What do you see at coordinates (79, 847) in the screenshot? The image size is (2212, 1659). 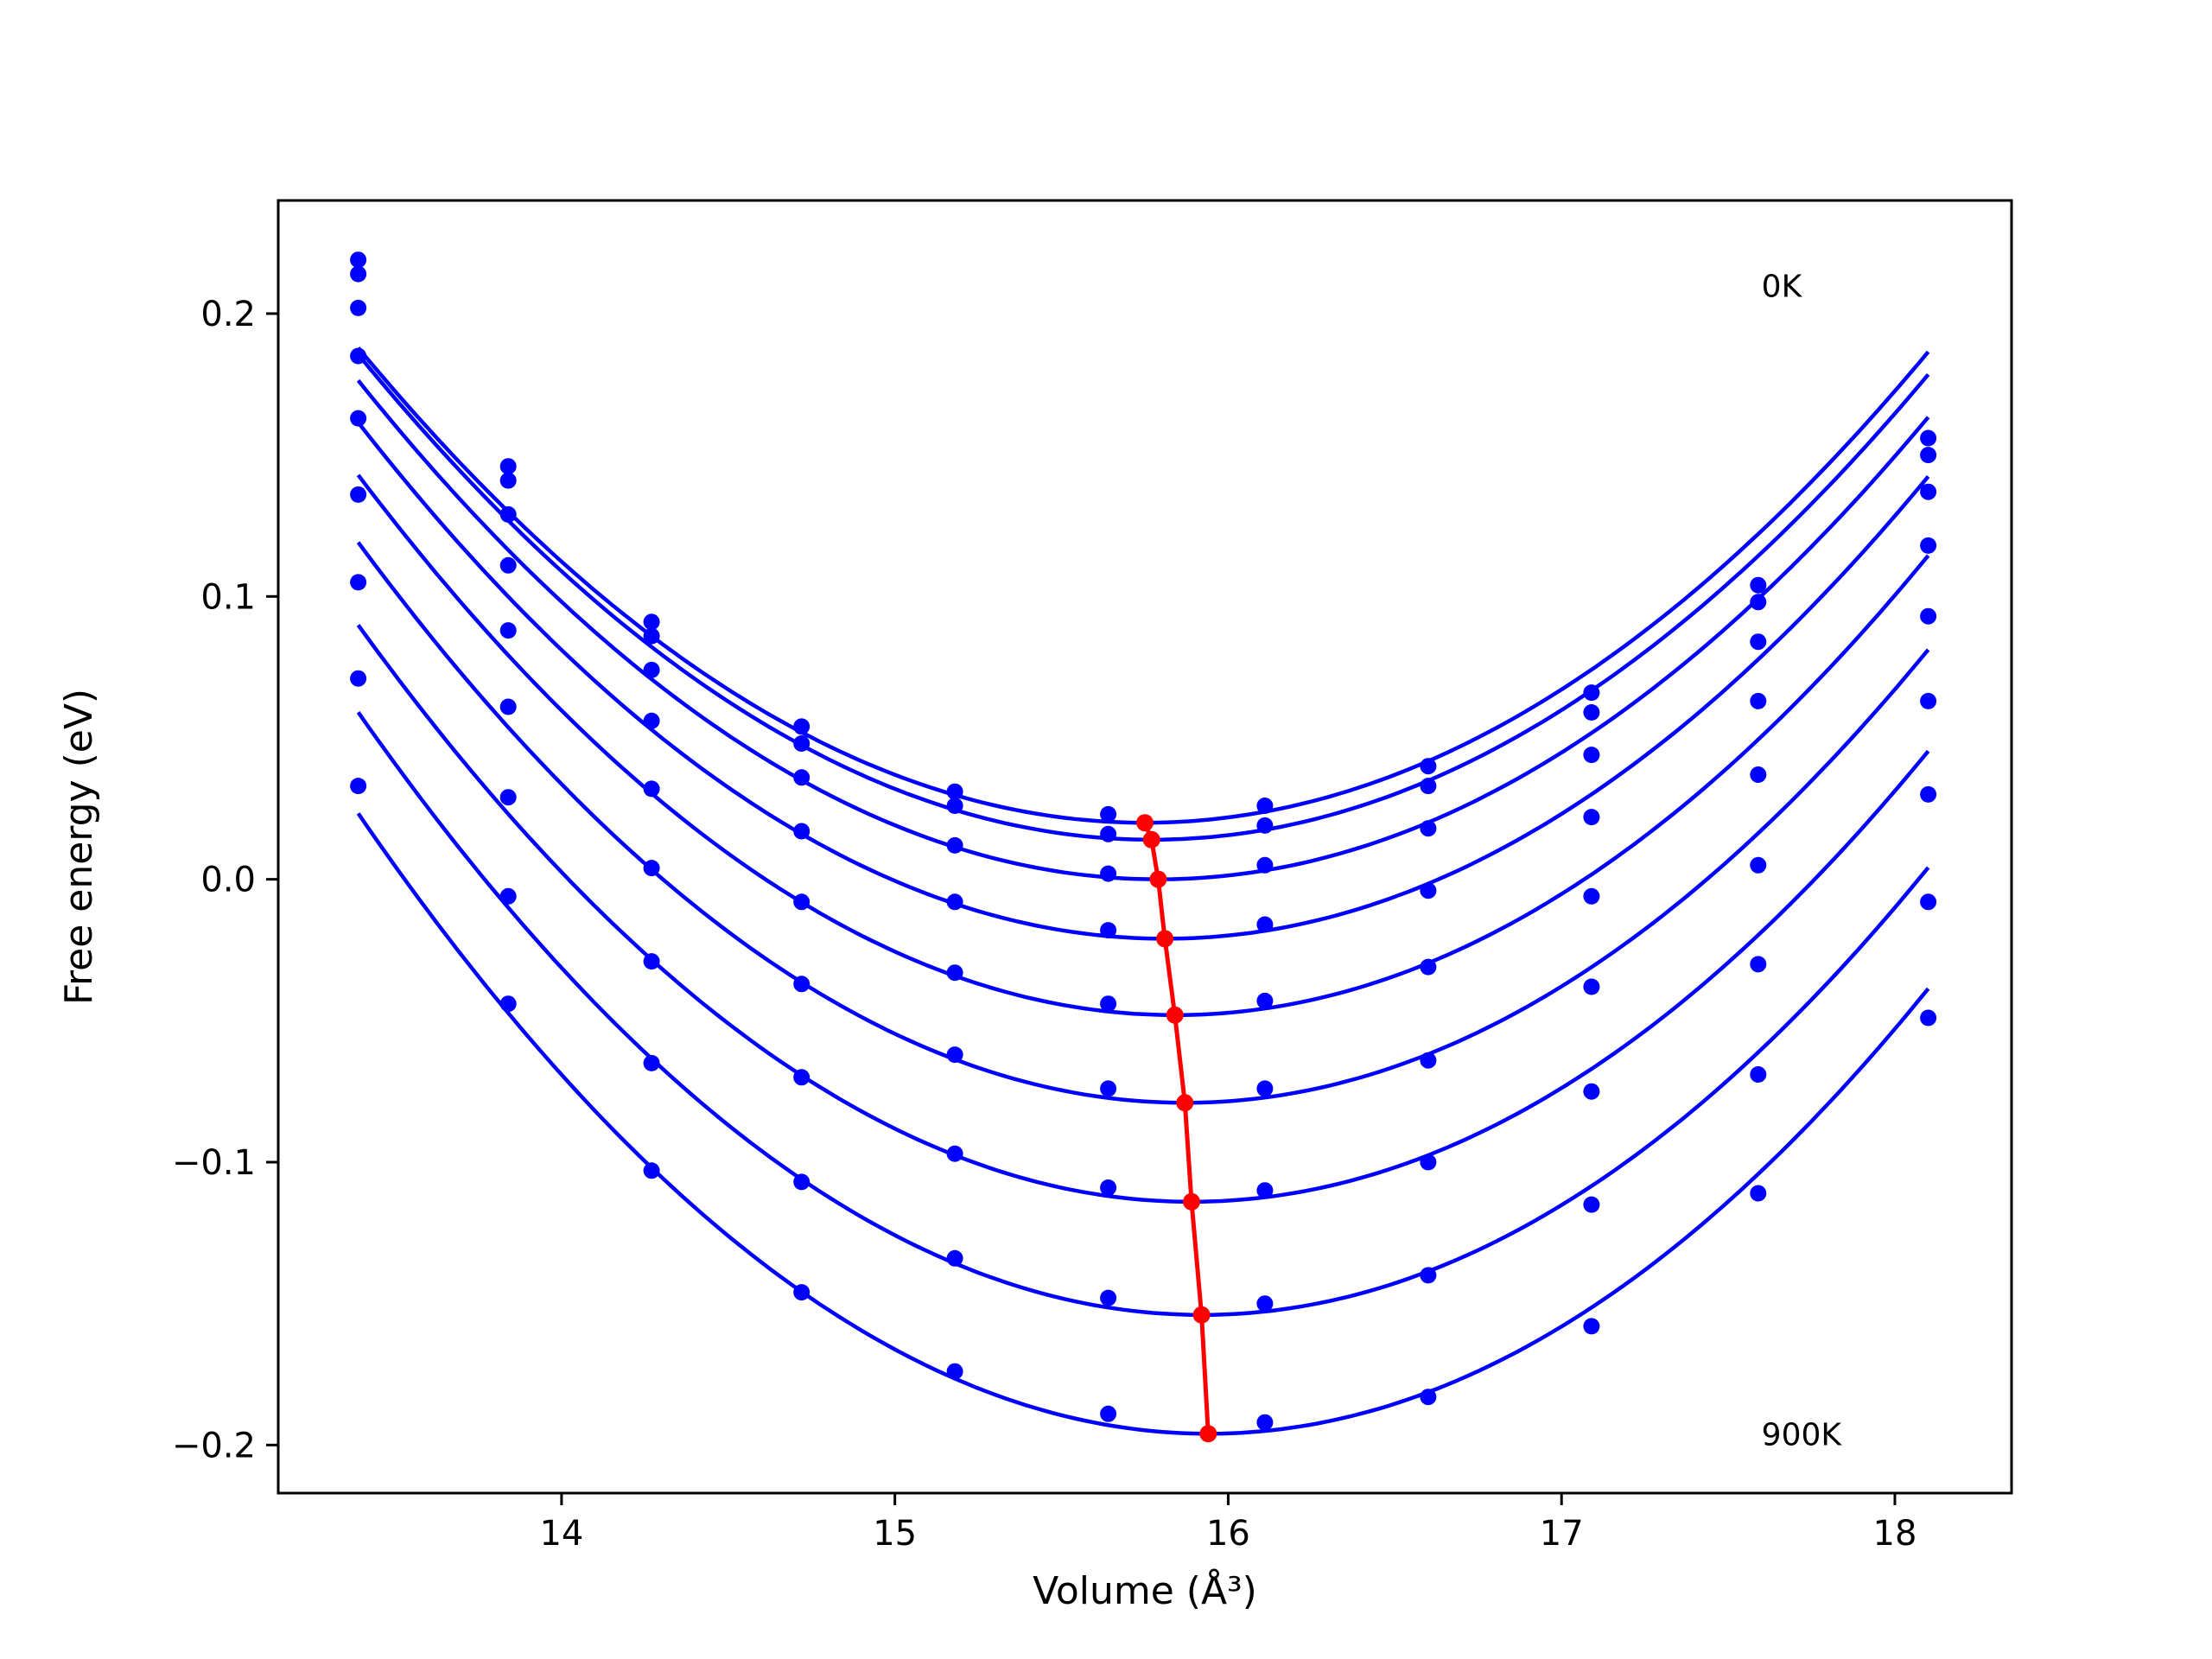 I see `y-axis-title: Free energy (eV)` at bounding box center [79, 847].